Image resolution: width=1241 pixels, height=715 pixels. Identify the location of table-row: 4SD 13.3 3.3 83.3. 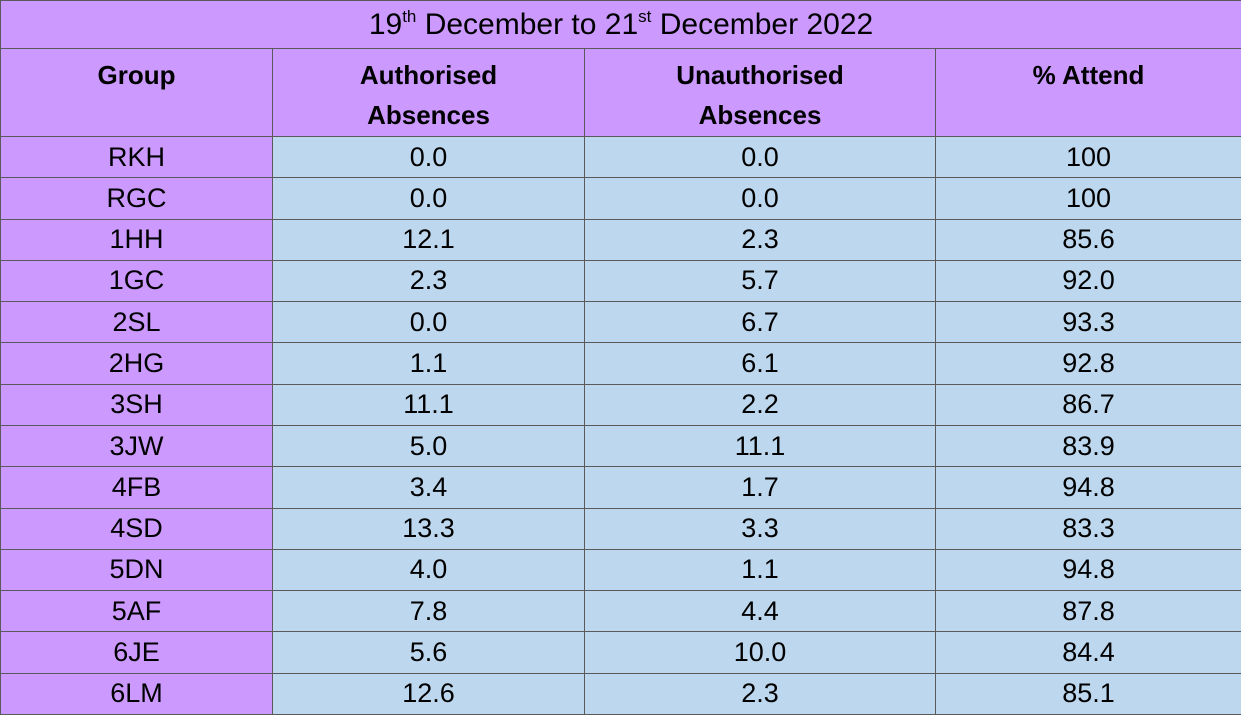
(620, 528).